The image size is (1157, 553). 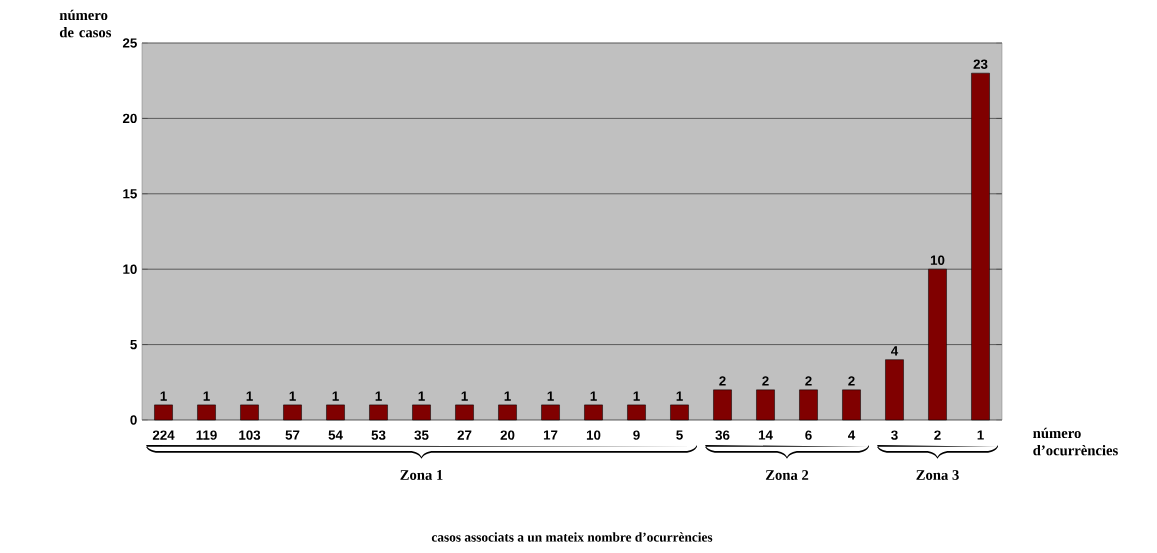 I want to click on y-tick-label: 20, so click(x=129, y=118).